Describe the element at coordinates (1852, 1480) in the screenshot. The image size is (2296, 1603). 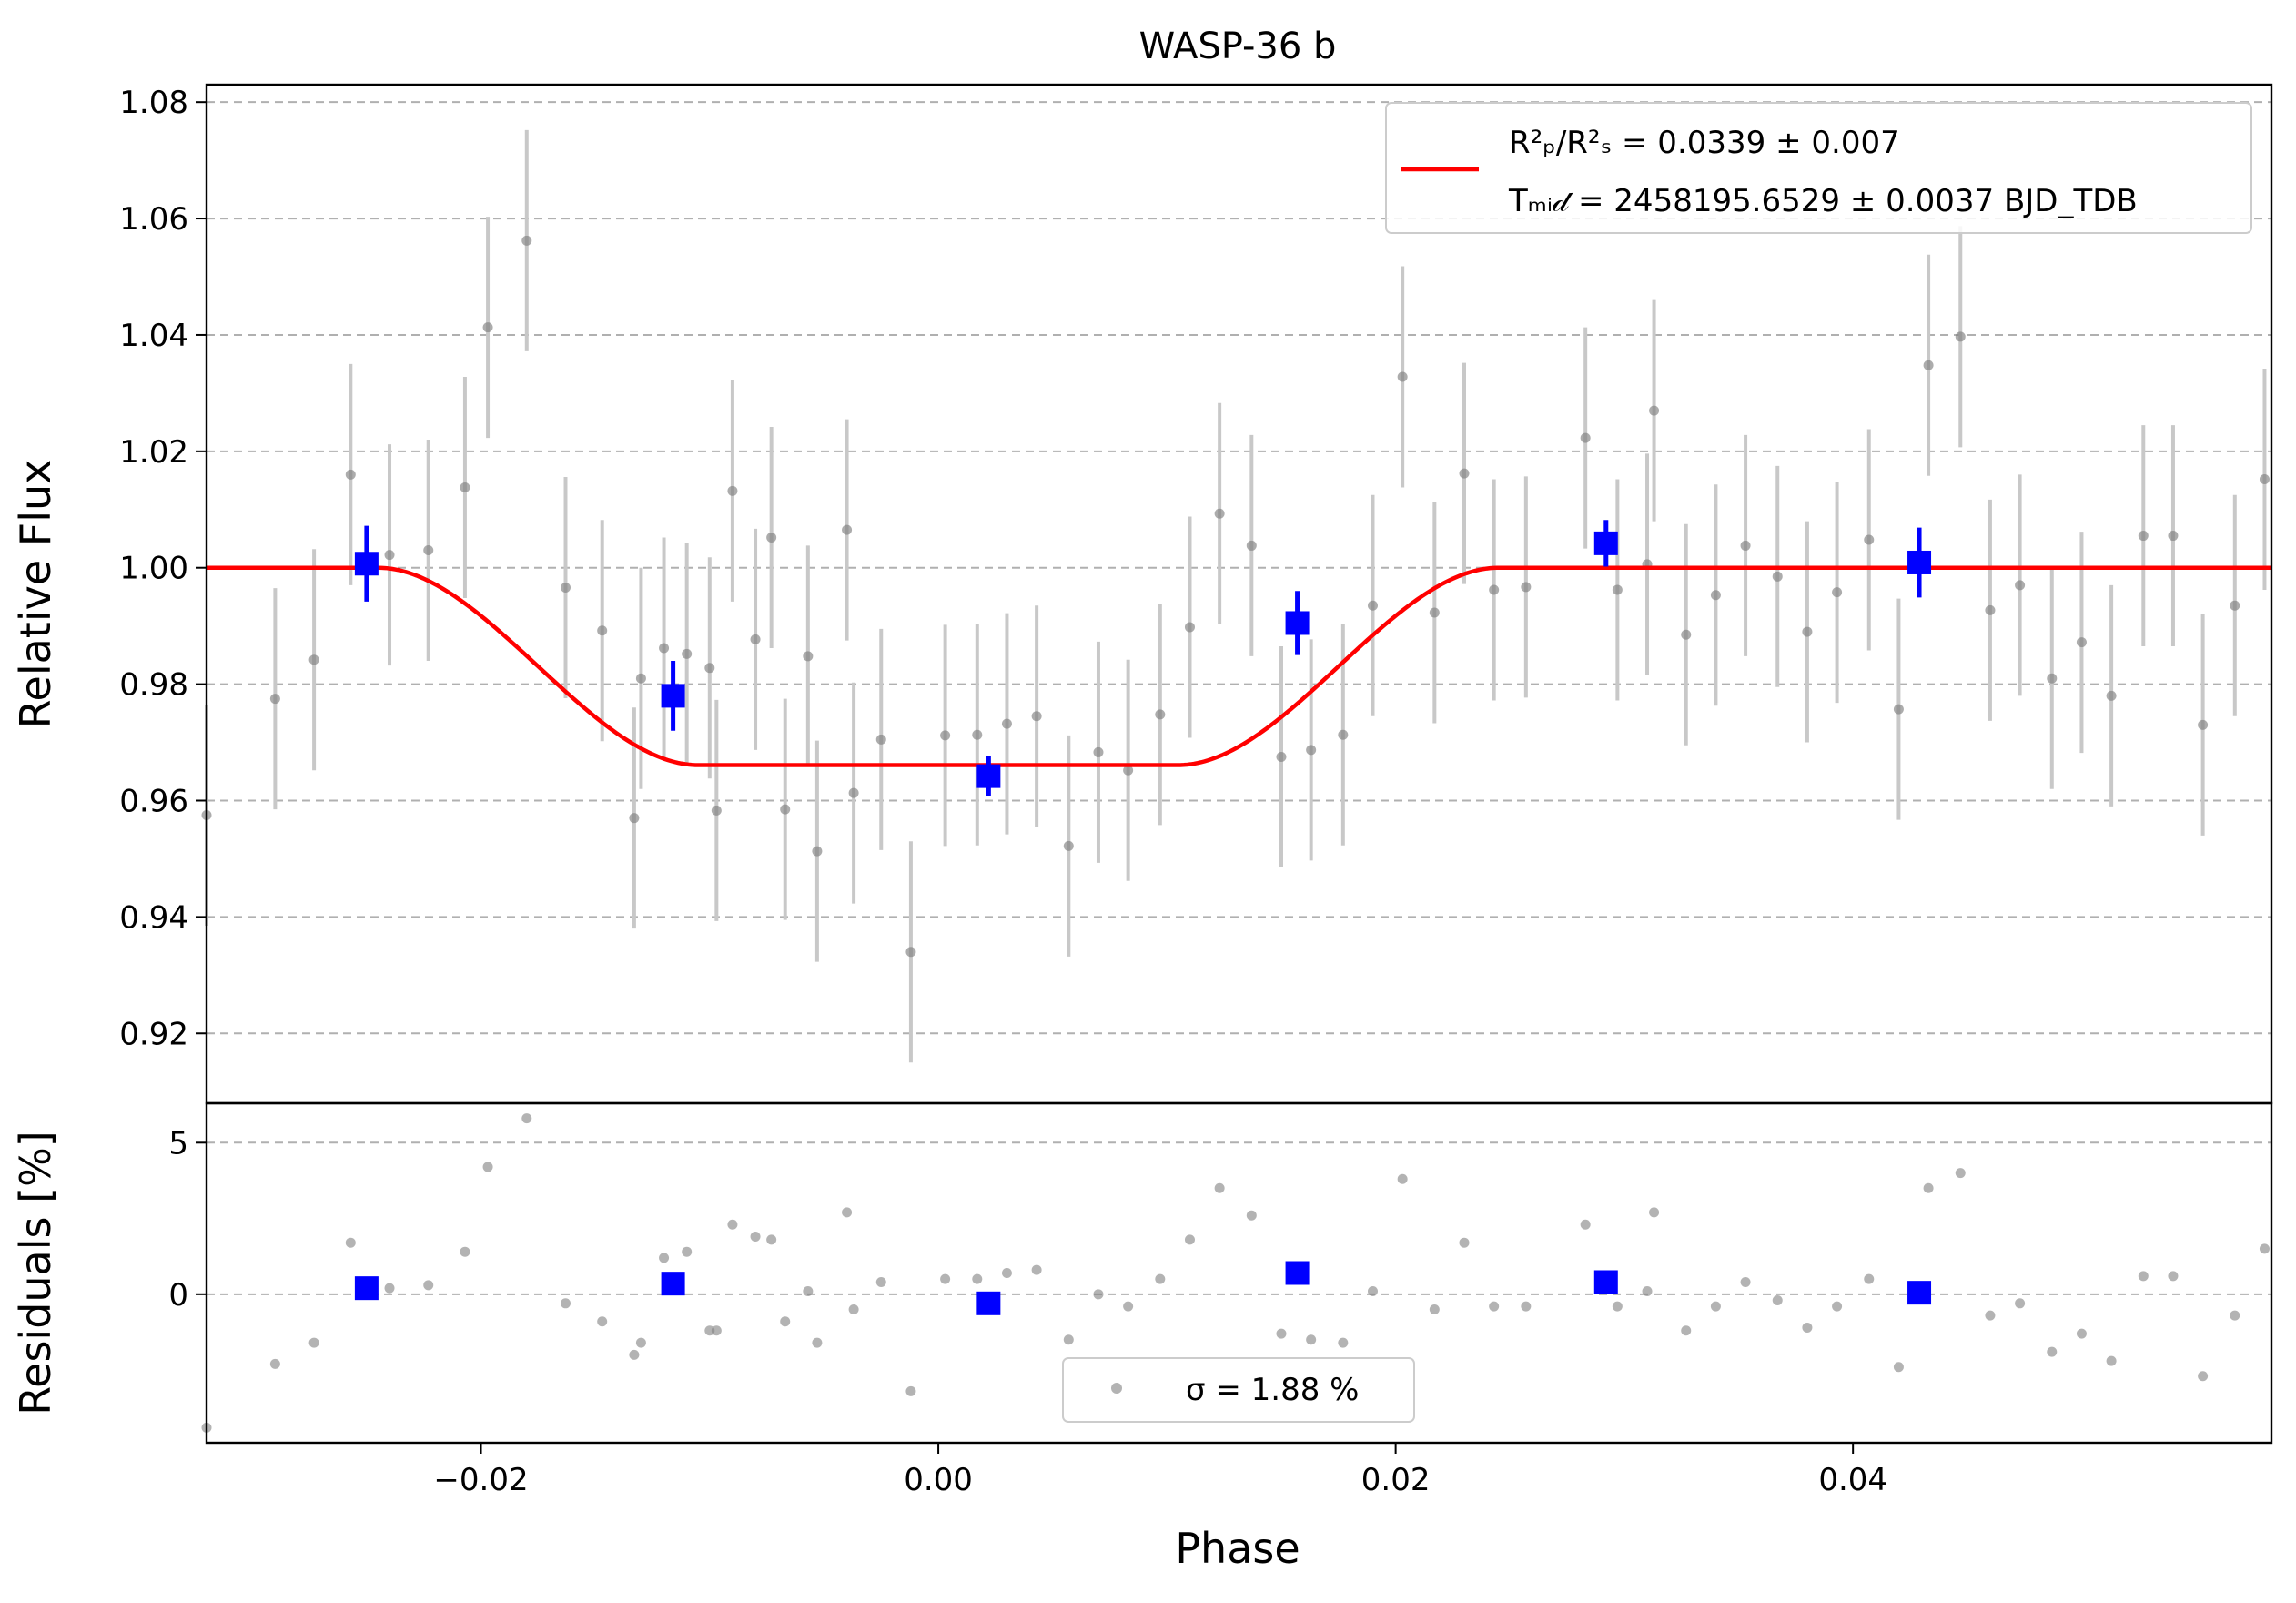
I see `x-tick-label: 0.04` at that location.